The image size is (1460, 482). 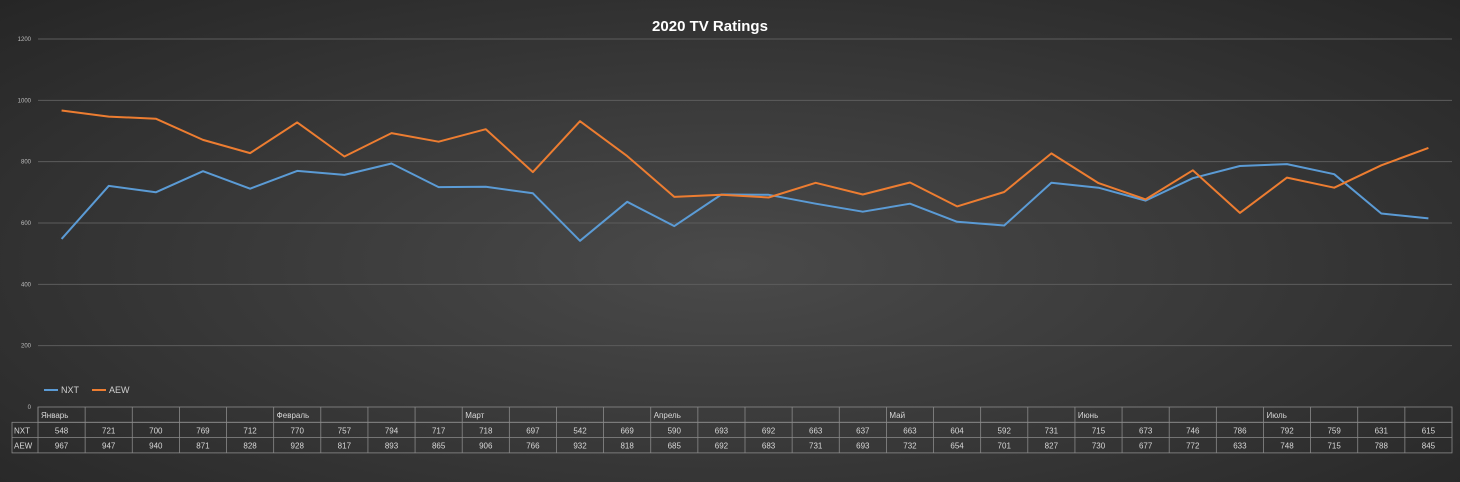 What do you see at coordinates (156, 446) in the screenshot?
I see `table-cell-value: 940` at bounding box center [156, 446].